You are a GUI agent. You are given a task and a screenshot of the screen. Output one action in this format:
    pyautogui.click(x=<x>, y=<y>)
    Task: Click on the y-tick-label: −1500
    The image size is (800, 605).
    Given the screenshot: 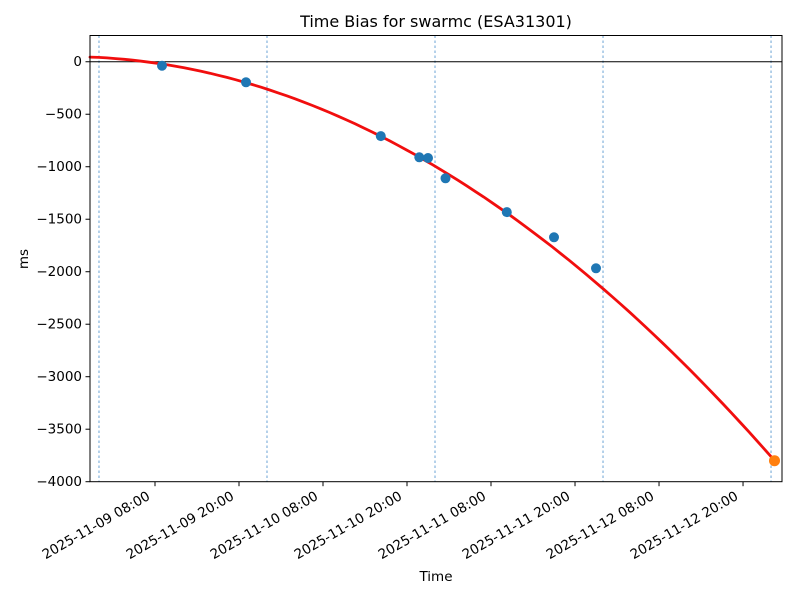 What is the action you would take?
    pyautogui.click(x=59, y=220)
    